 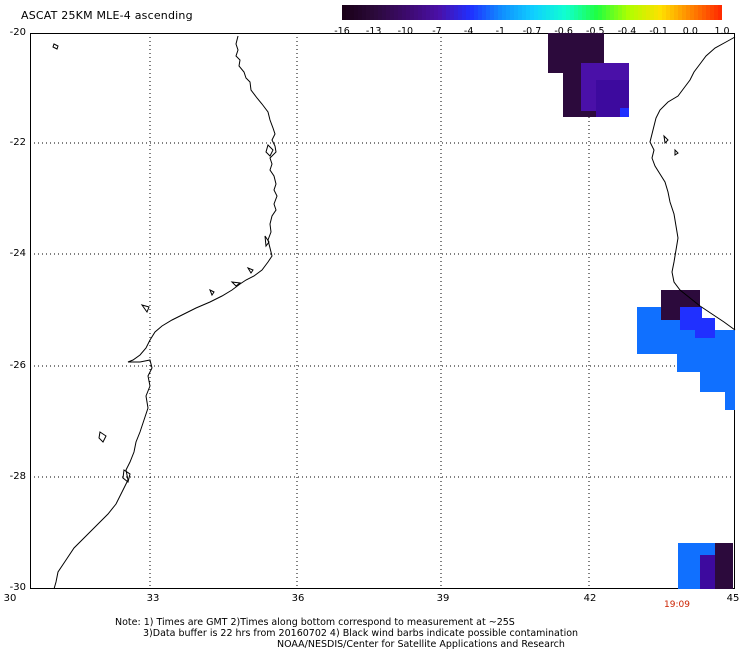 What do you see at coordinates (627, 31) in the screenshot?
I see `colorbar-tick-label: -0.4` at bounding box center [627, 31].